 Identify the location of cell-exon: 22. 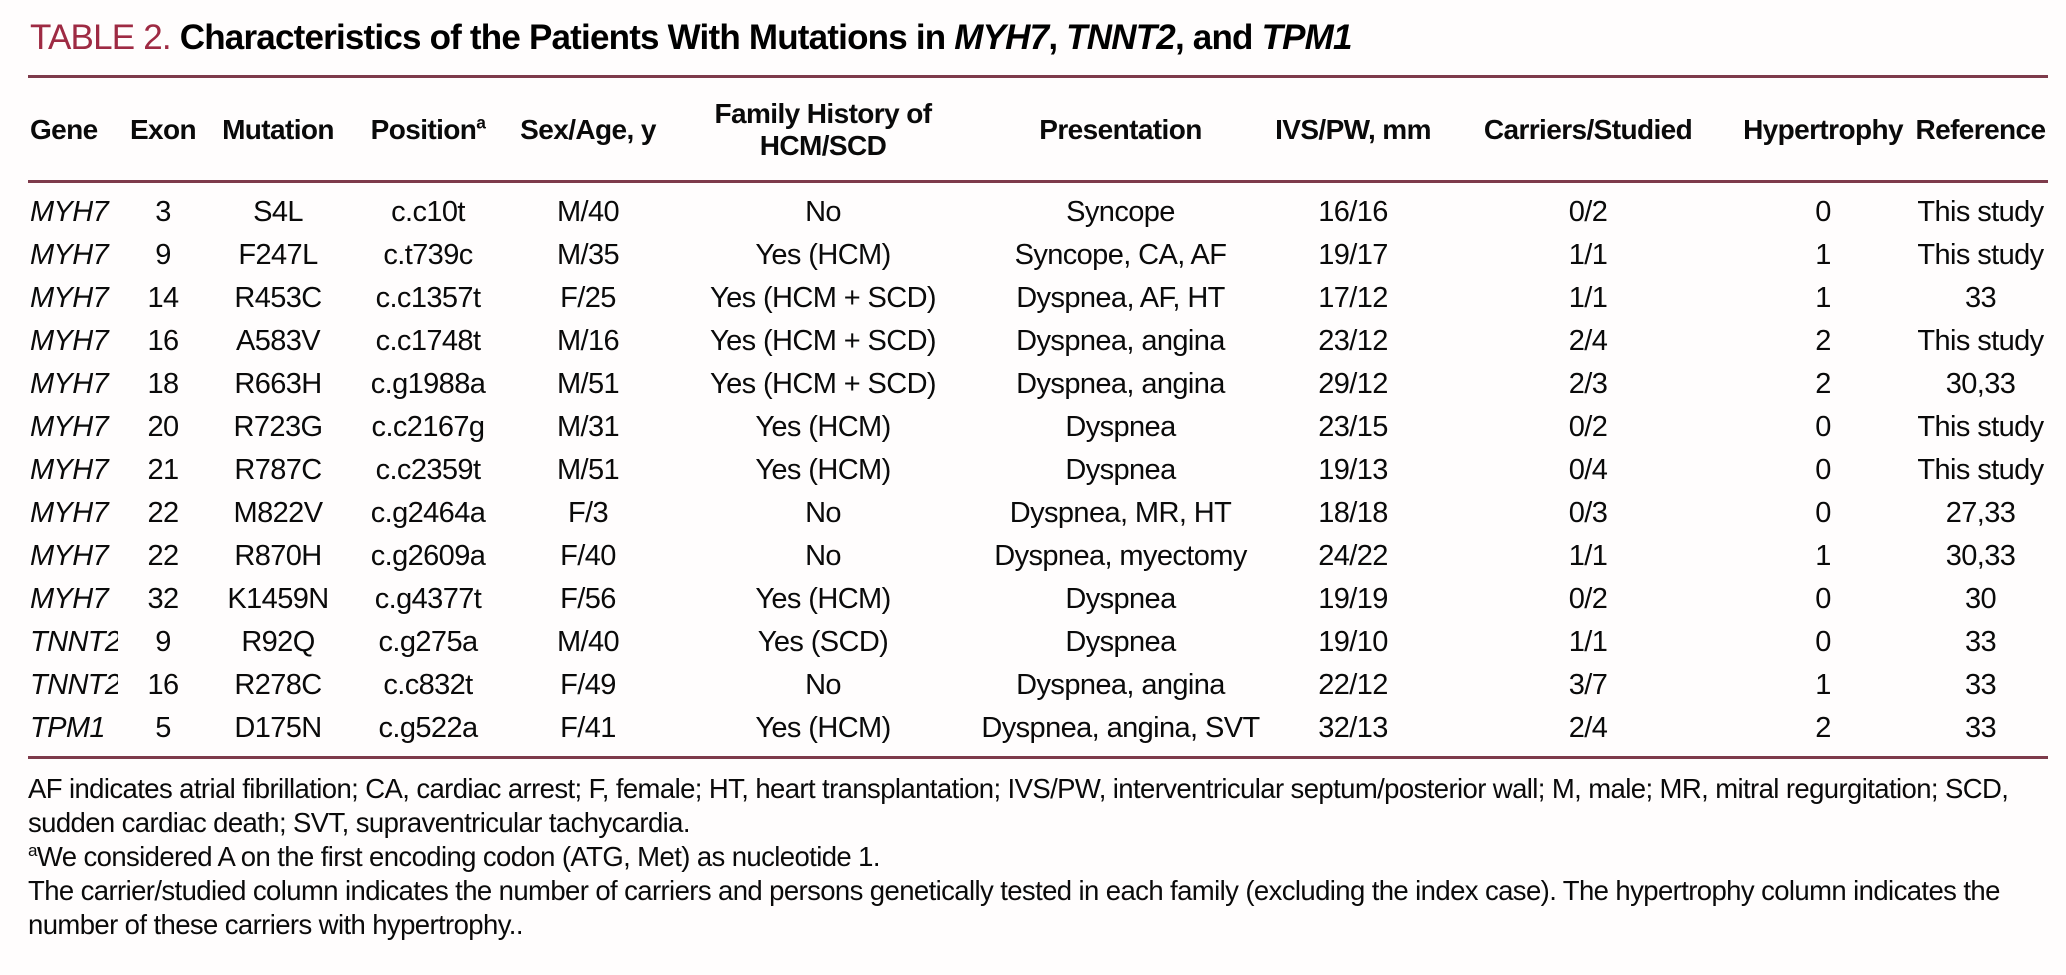
(163, 513).